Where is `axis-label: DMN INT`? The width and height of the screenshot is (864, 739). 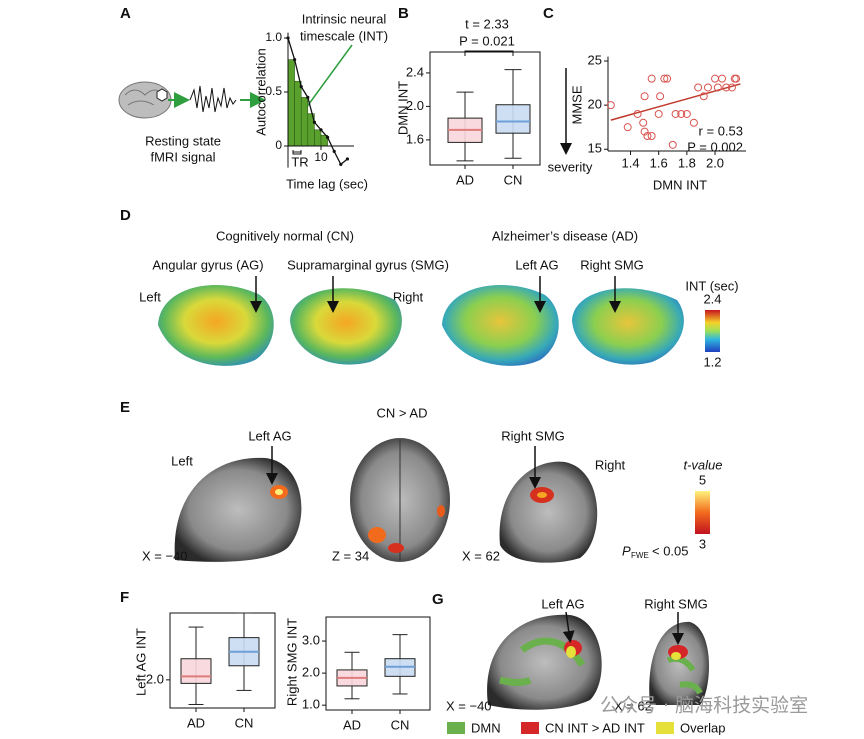
axis-label: DMN INT is located at coordinates (680, 184).